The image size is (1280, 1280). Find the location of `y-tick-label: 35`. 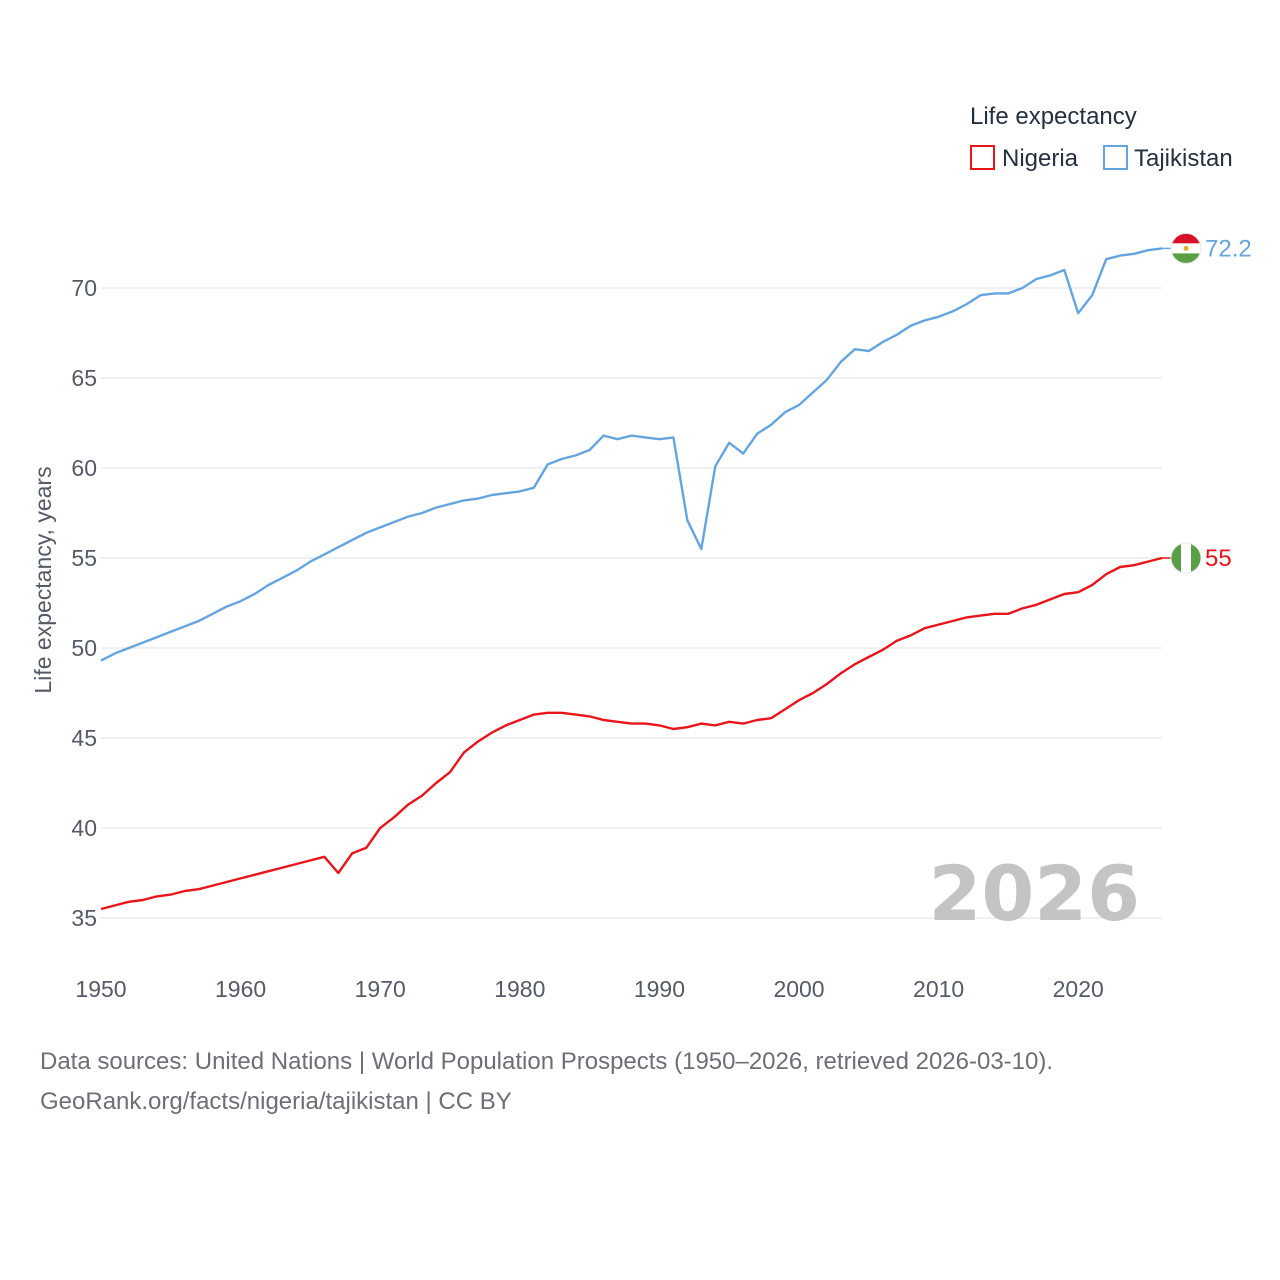

y-tick-label: 35 is located at coordinates (84, 918).